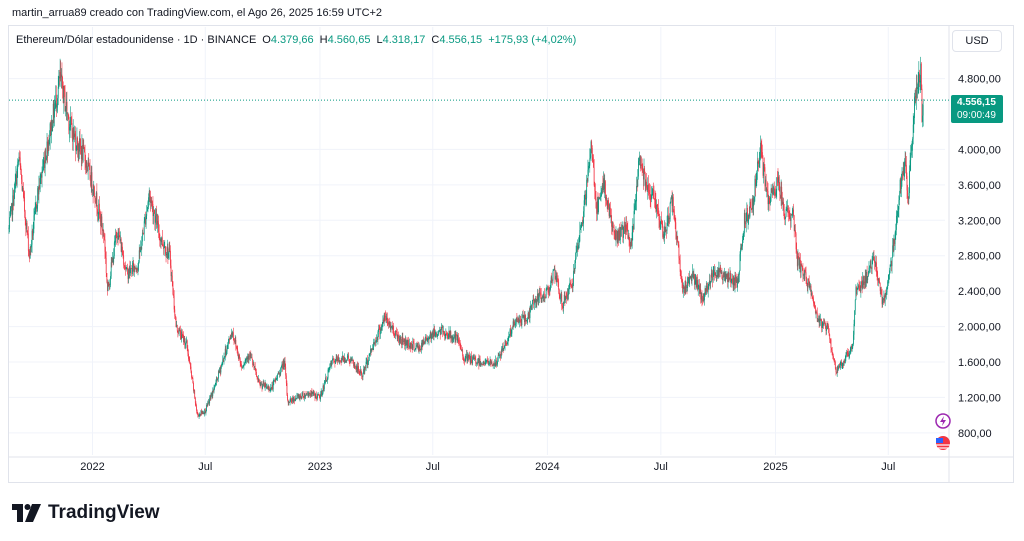 This screenshot has width=1024, height=541. I want to click on currency-button: USD, so click(977, 41).